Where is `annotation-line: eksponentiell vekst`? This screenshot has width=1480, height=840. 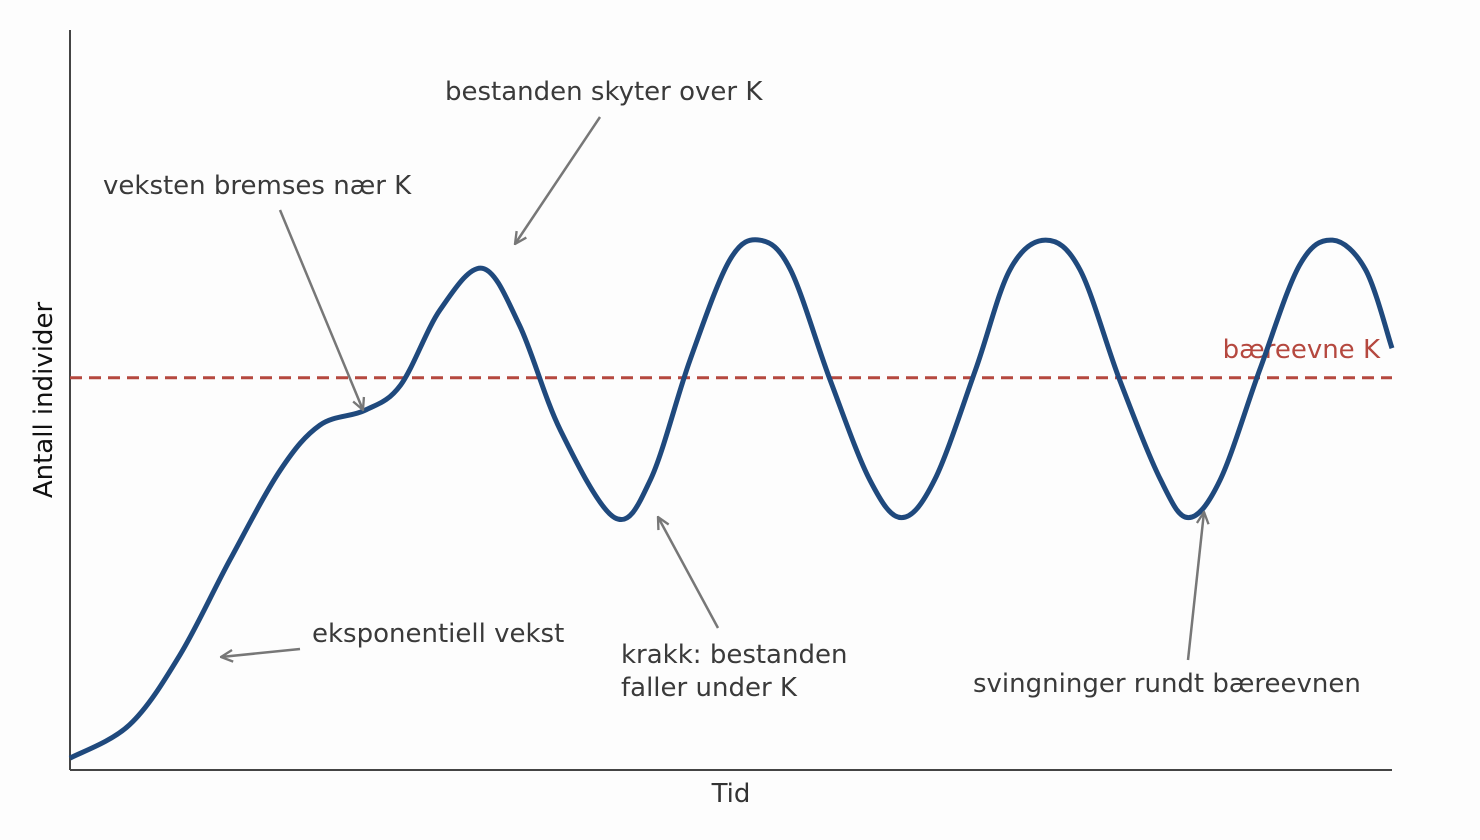 annotation-line: eksponentiell vekst is located at coordinates (438, 634).